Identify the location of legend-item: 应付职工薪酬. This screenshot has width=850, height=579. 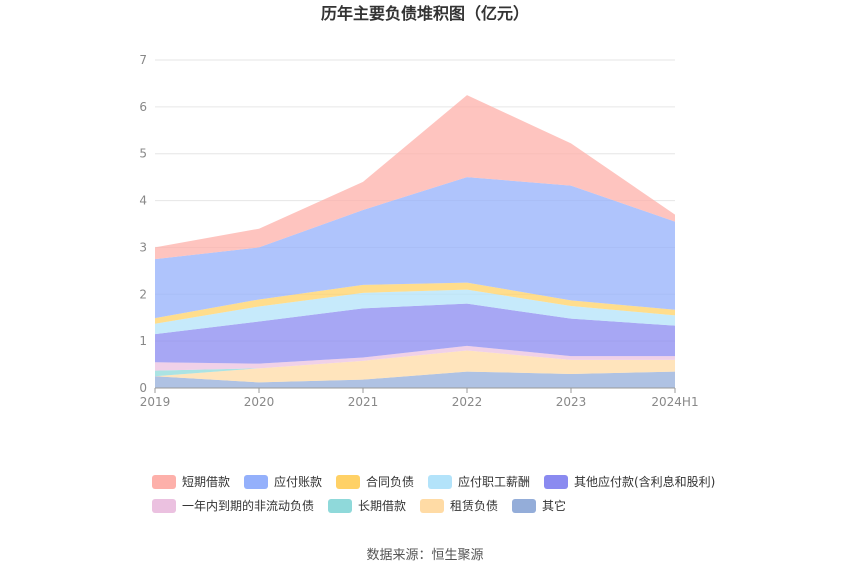
(479, 481).